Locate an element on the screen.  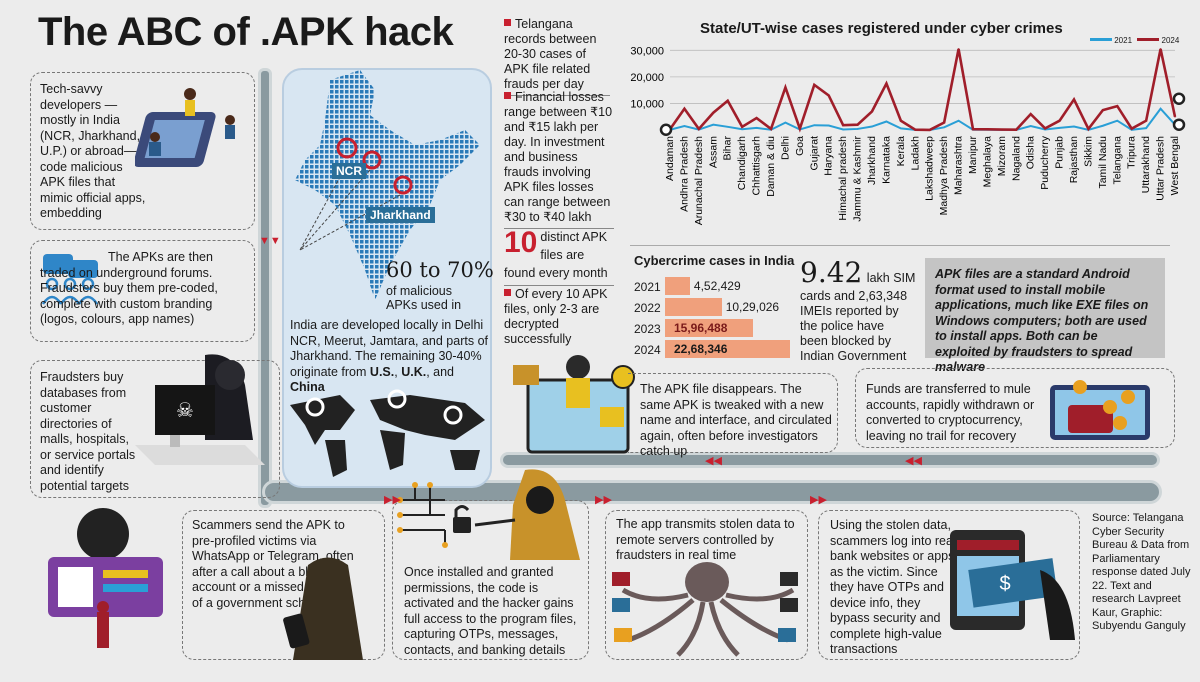
map-percent-sub2: APKs used in is located at coordinates (424, 305).